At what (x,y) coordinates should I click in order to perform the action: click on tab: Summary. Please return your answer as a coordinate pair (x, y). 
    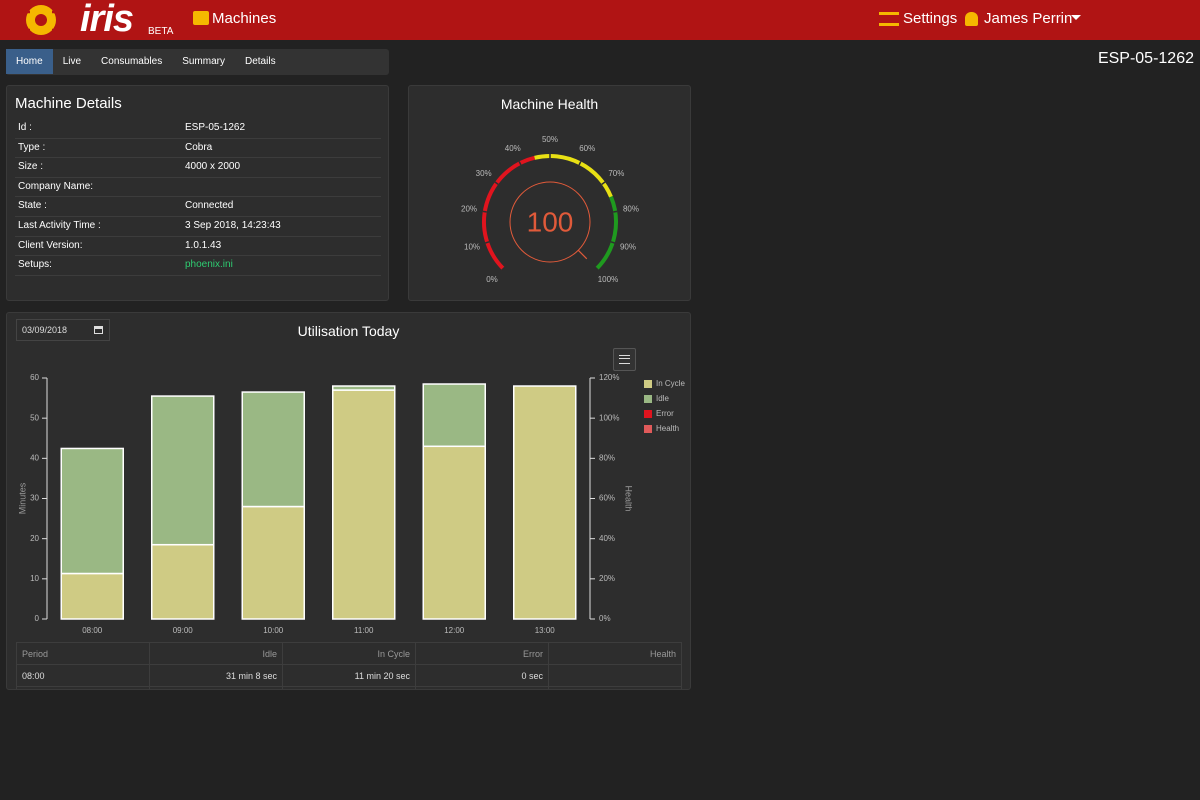
    Looking at the image, I should click on (203, 61).